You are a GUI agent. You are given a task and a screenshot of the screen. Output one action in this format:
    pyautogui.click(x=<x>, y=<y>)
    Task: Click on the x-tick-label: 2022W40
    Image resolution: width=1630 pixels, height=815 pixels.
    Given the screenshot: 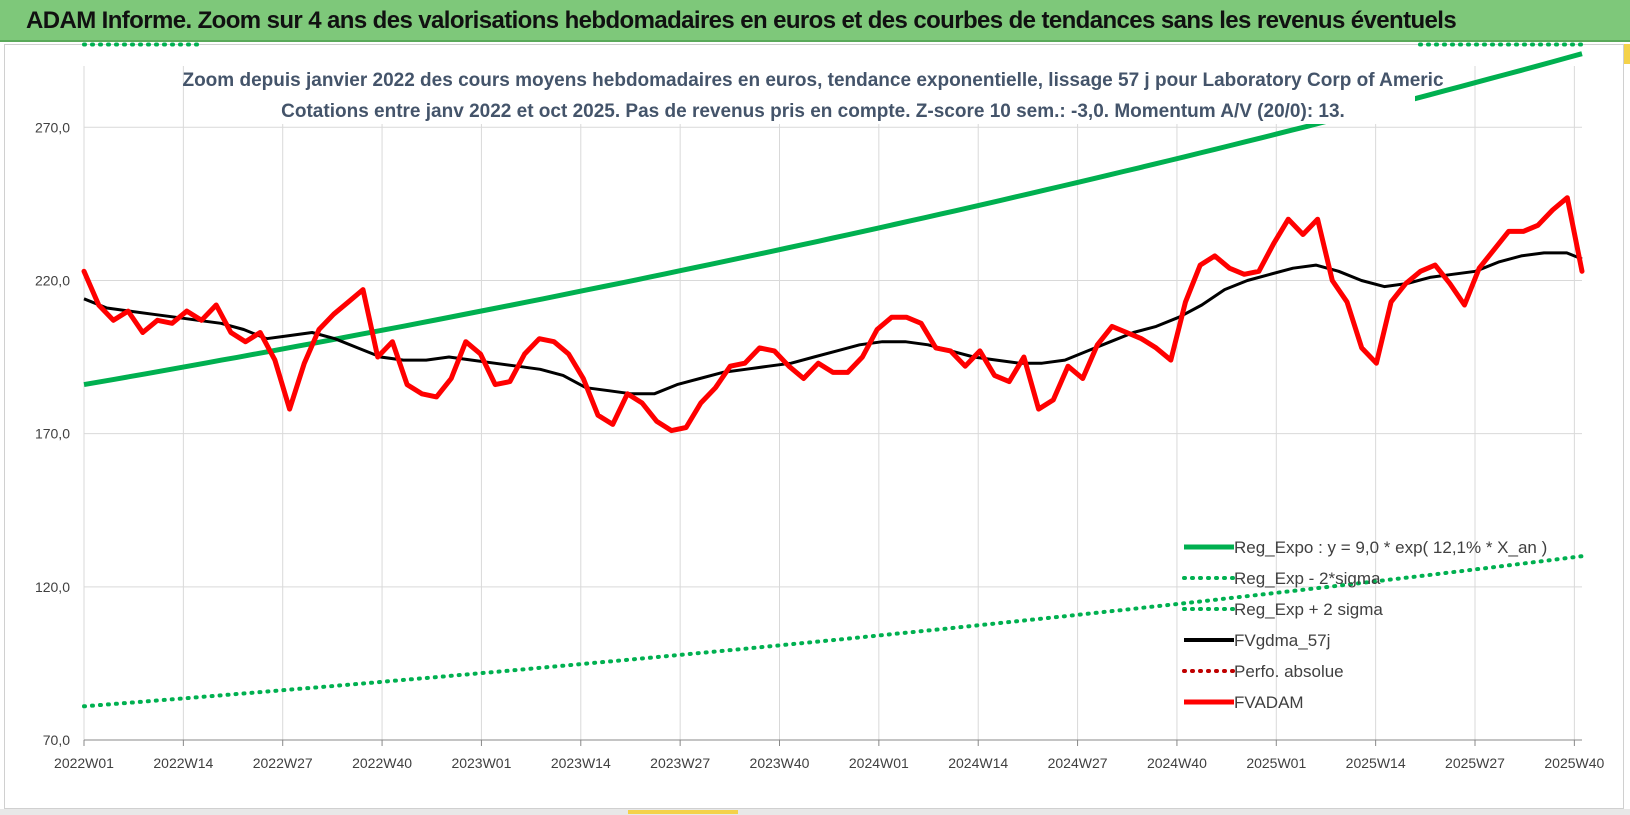 What is the action you would take?
    pyautogui.click(x=382, y=763)
    